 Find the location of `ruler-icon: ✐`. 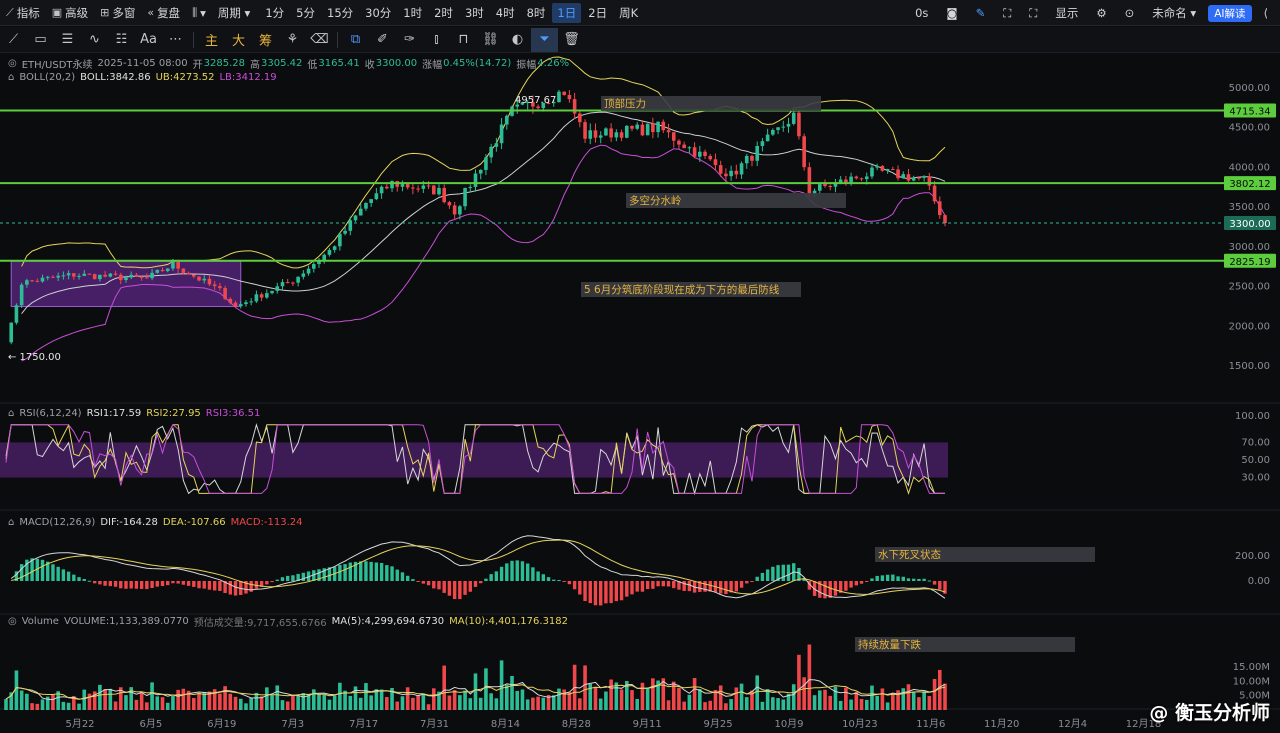

ruler-icon: ✐ is located at coordinates (382, 39).